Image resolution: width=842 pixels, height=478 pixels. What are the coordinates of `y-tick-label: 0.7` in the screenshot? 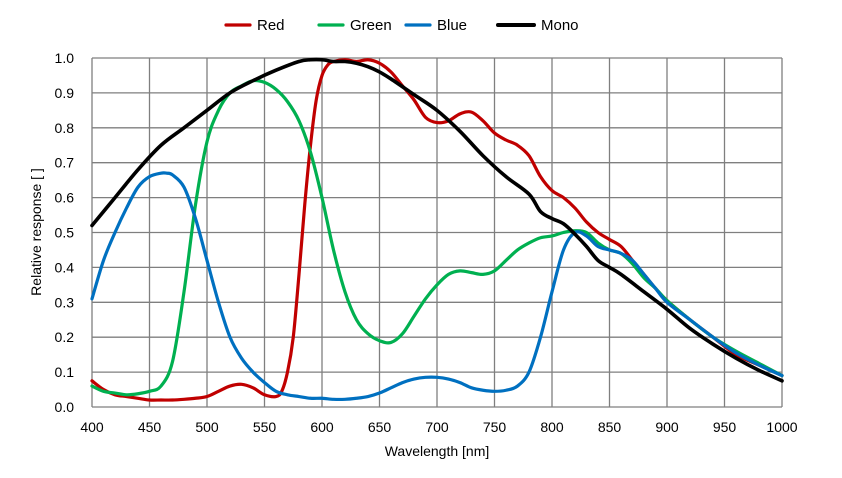 It's located at (65, 163).